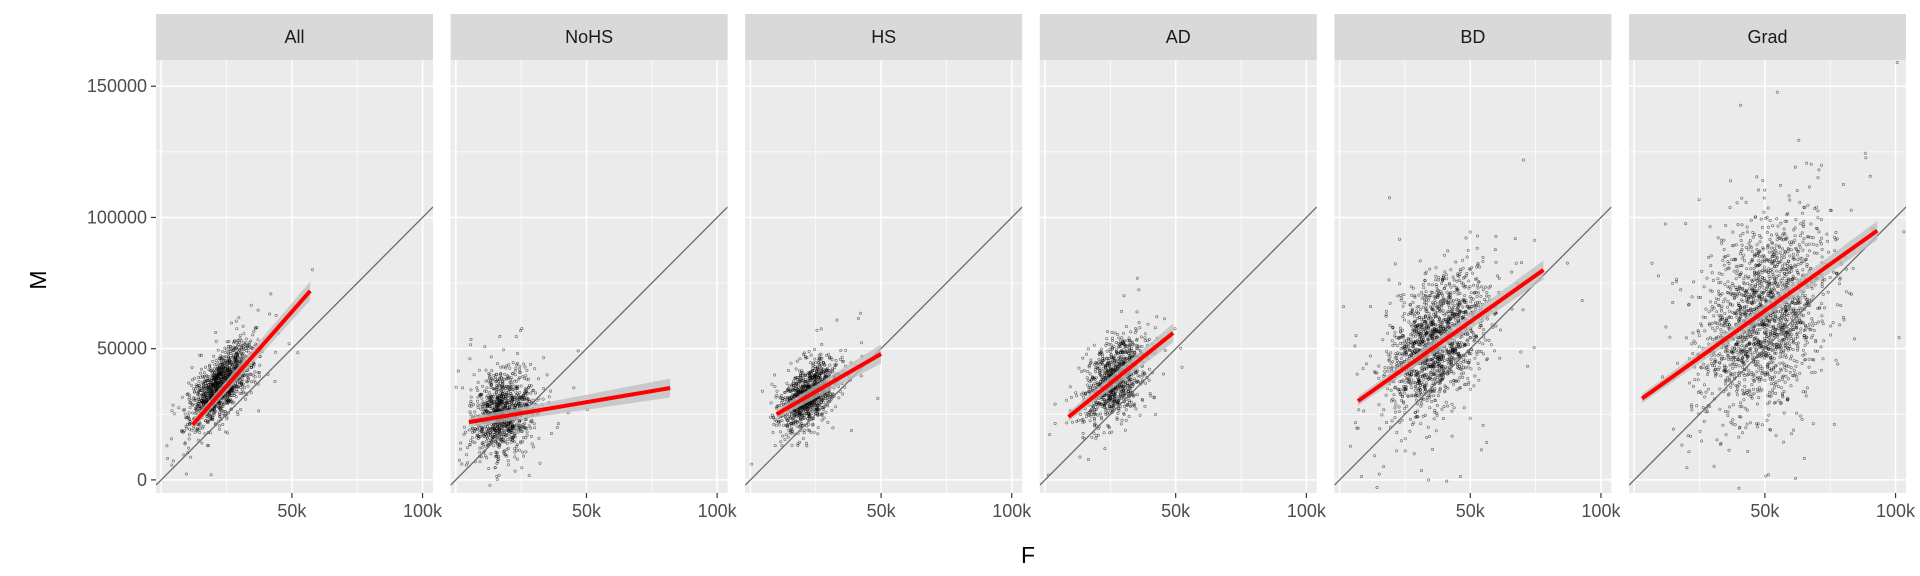 This screenshot has height=576, width=1920. I want to click on facet-label: HS, so click(883, 37).